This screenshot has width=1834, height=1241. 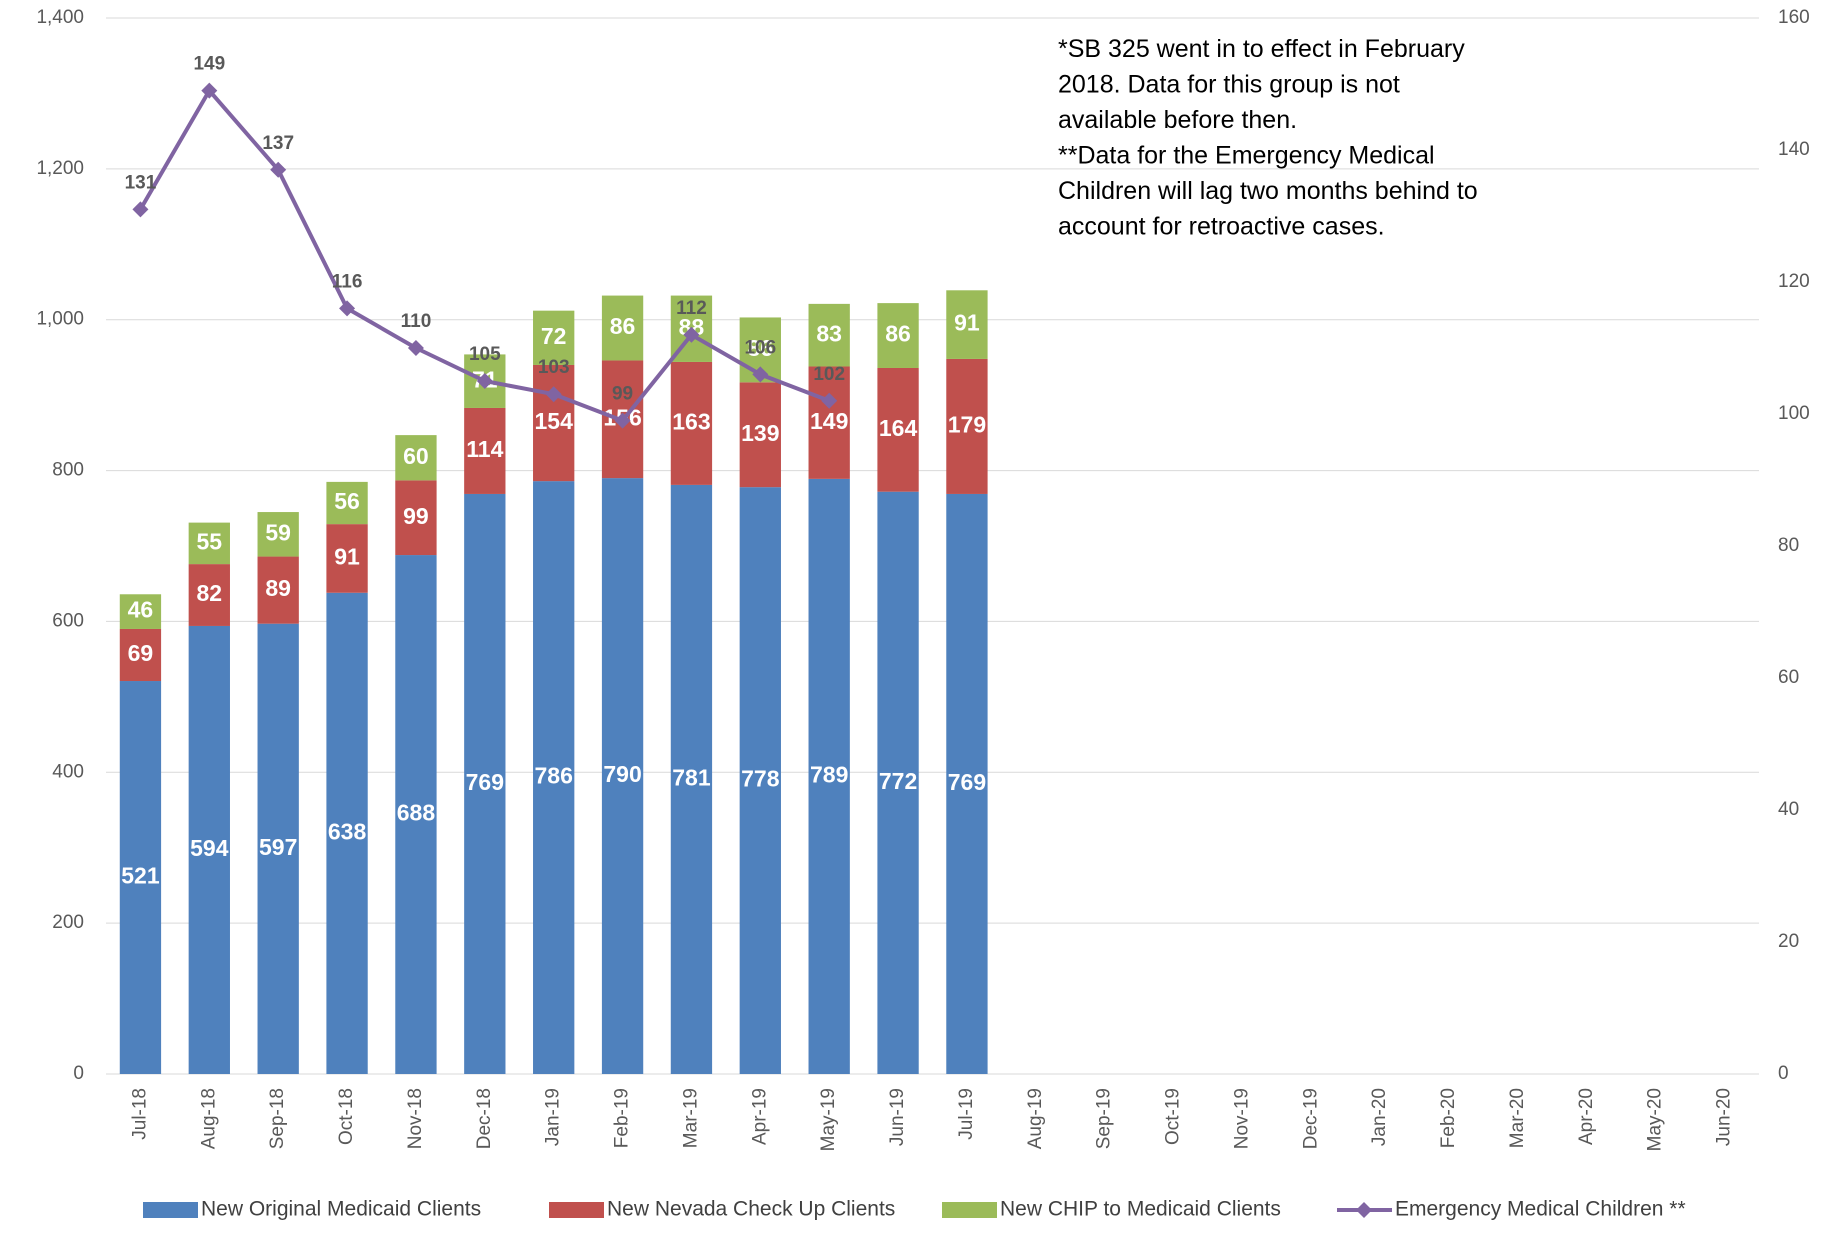 I want to click on bar-label: 790, so click(x=622, y=774).